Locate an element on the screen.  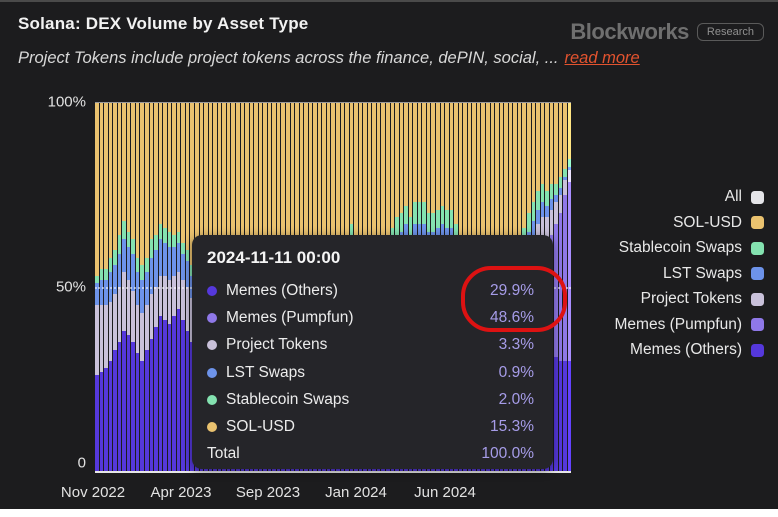
tooltip-row-value: 15.3% is located at coordinates (512, 427).